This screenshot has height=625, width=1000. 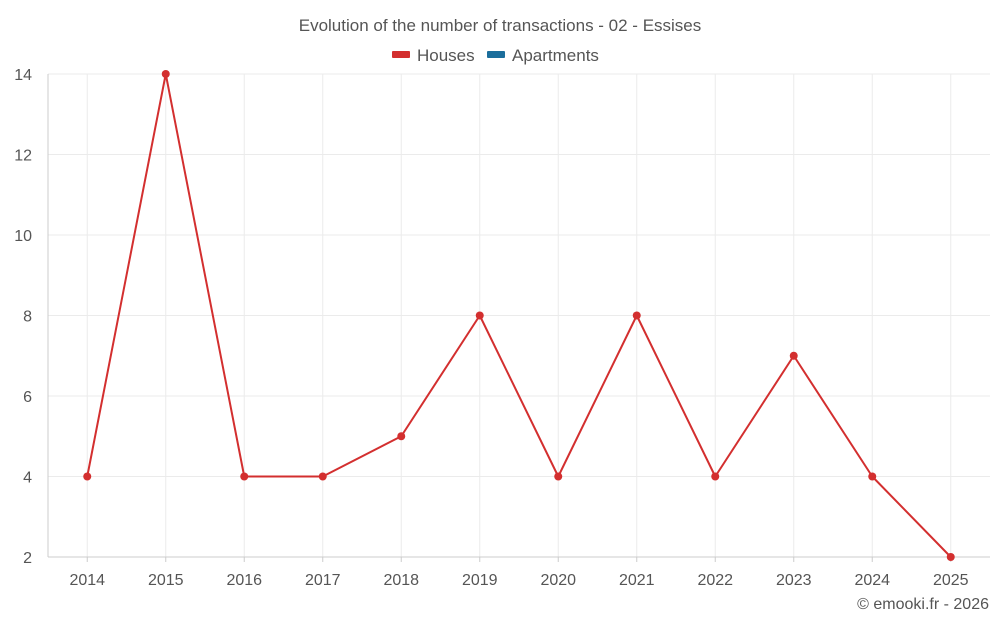 I want to click on x-tick-label: 2017, so click(x=323, y=580).